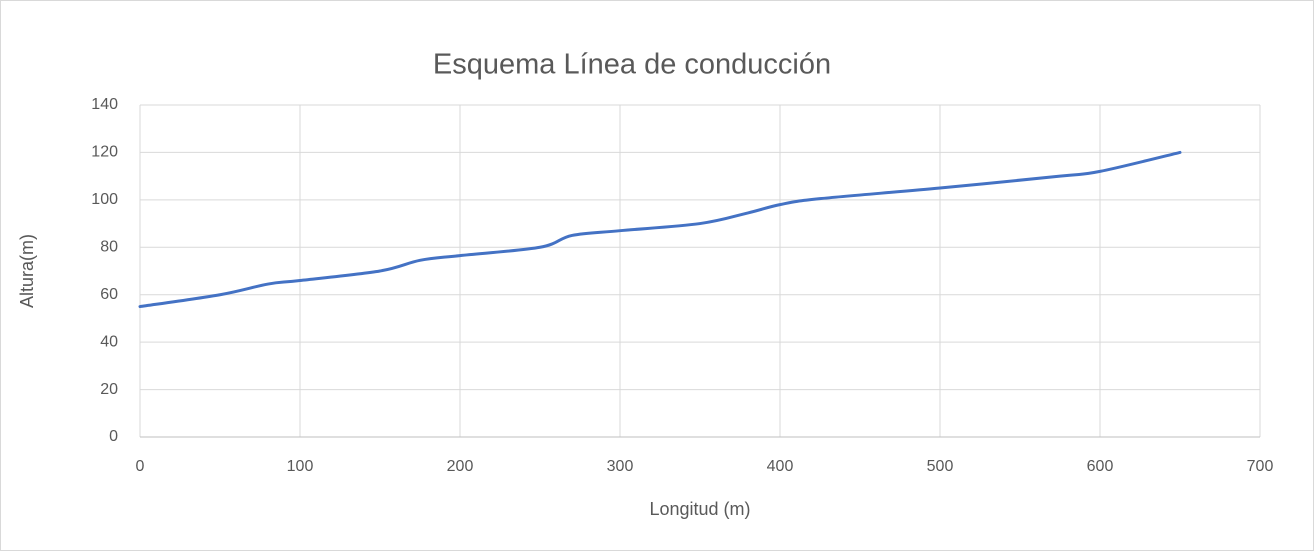  What do you see at coordinates (109, 247) in the screenshot?
I see `y-tick-label: 80` at bounding box center [109, 247].